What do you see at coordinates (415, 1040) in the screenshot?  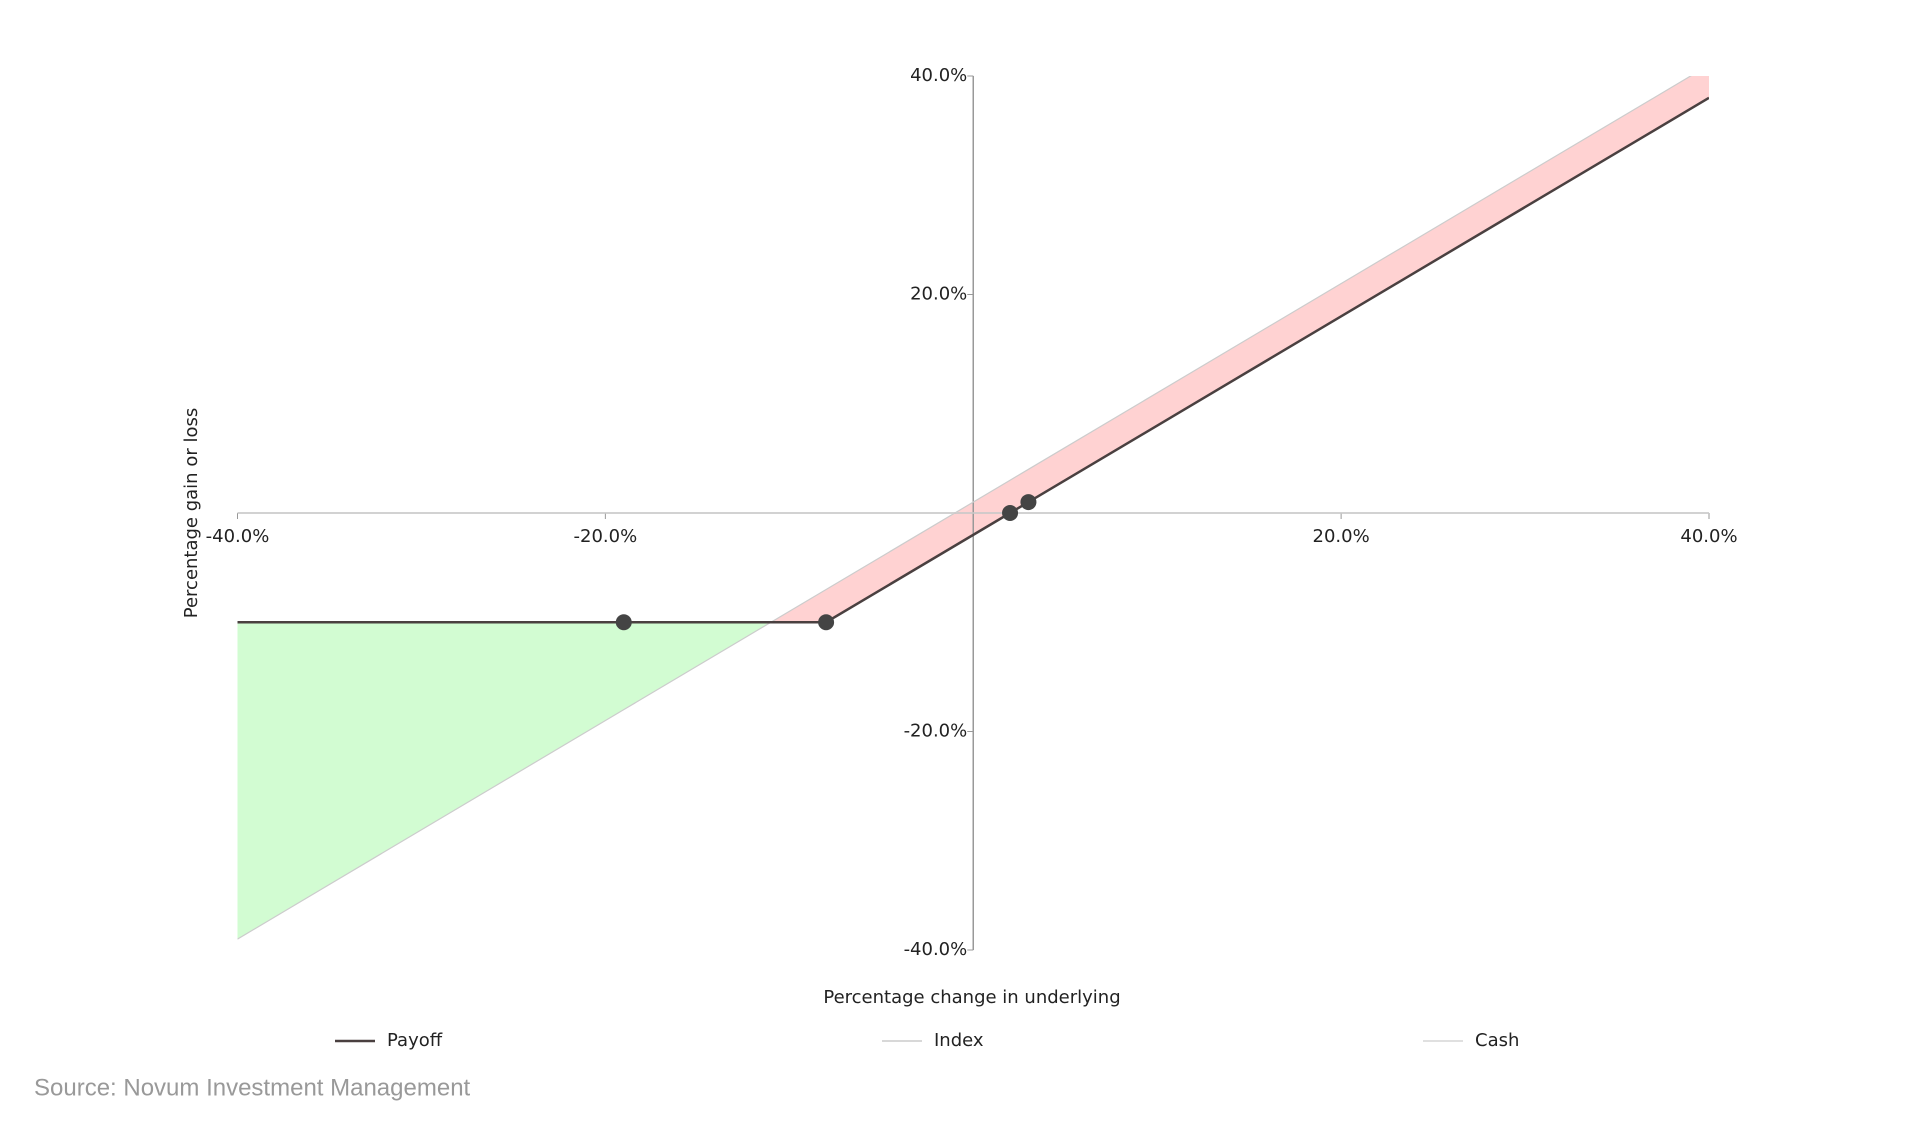 I see `legend-label: Payoff` at bounding box center [415, 1040].